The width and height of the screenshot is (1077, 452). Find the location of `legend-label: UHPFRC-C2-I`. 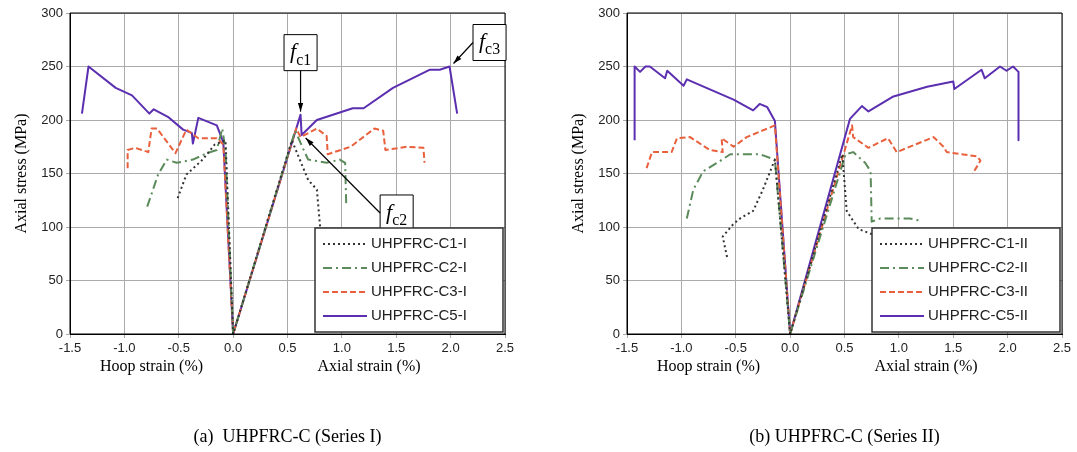

legend-label: UHPFRC-C2-I is located at coordinates (419, 267).